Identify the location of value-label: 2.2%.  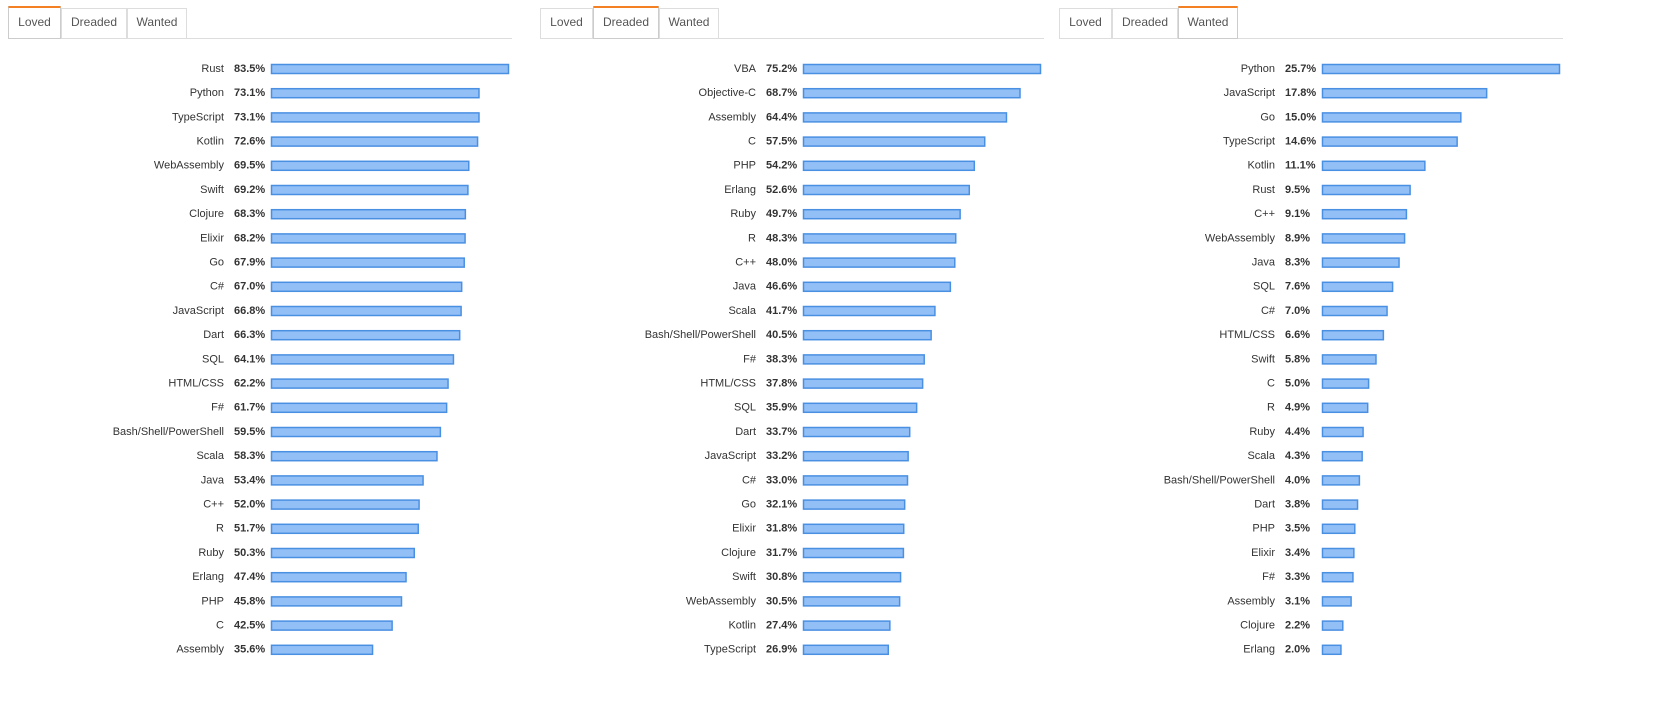
(1297, 626).